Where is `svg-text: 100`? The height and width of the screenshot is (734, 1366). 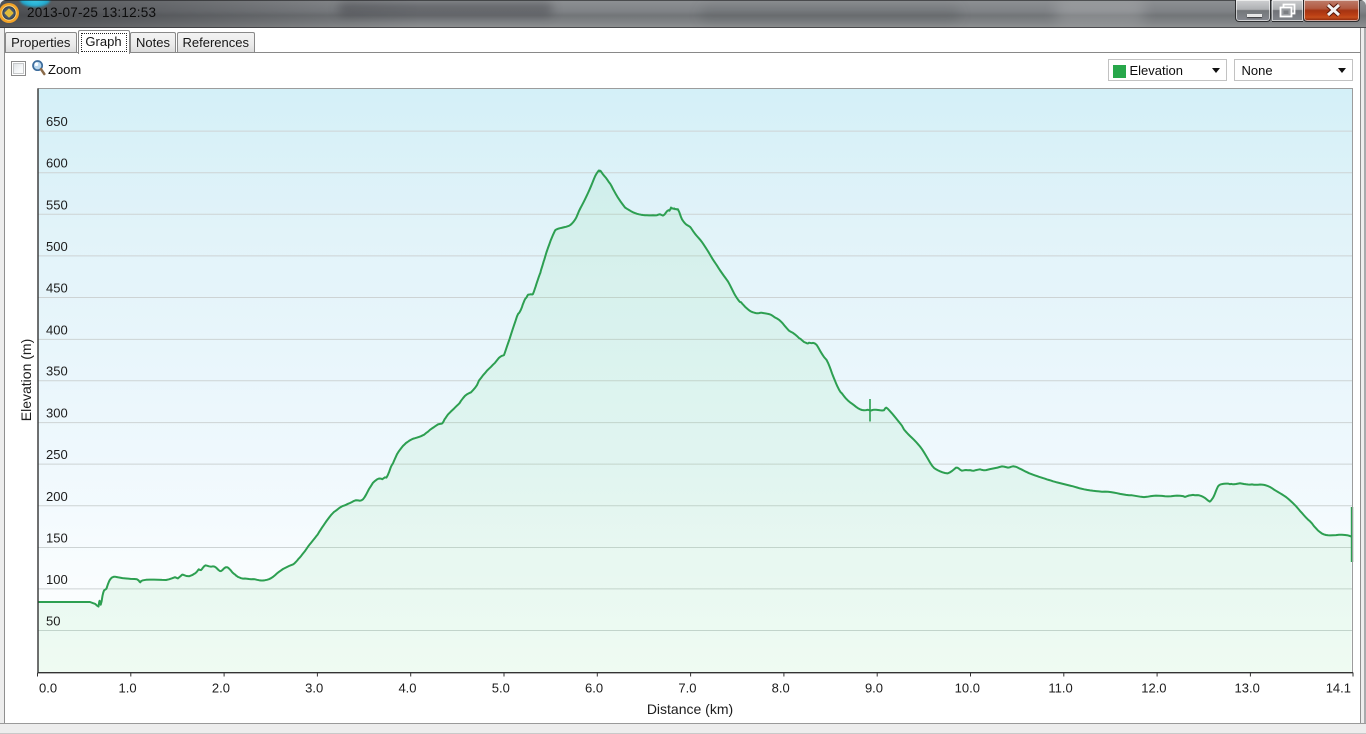
svg-text: 100 is located at coordinates (57, 579).